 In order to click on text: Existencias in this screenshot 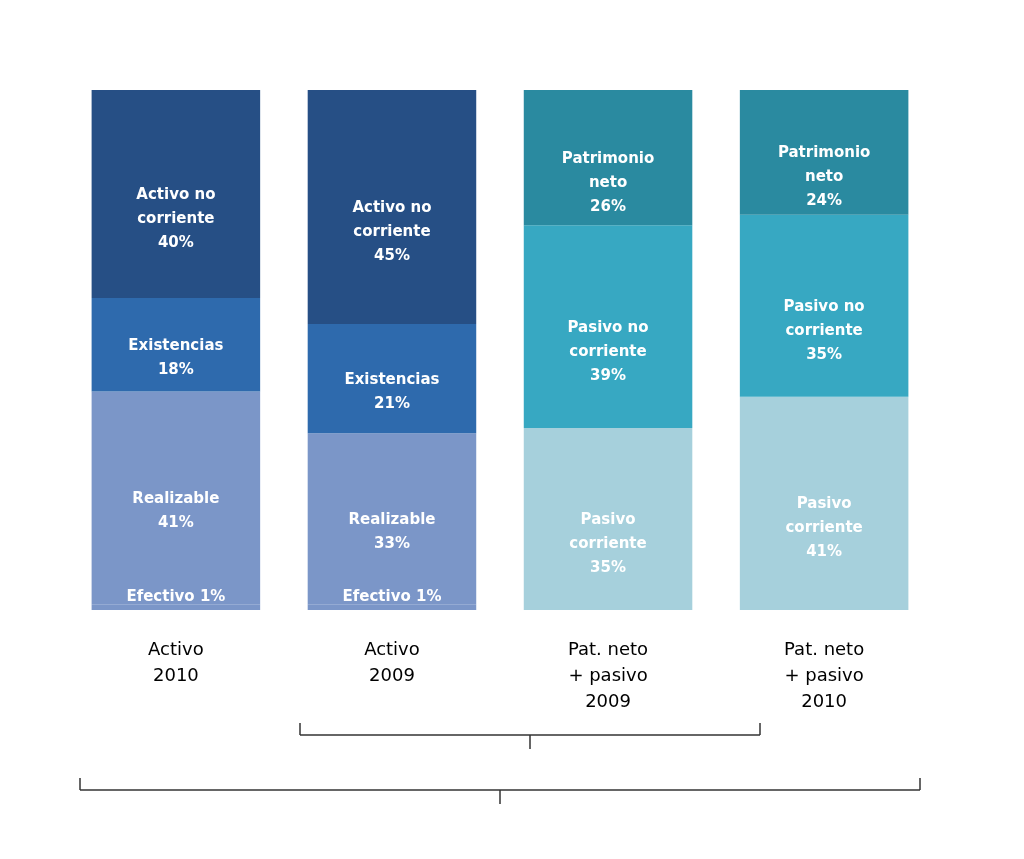, I will do `click(392, 378)`.